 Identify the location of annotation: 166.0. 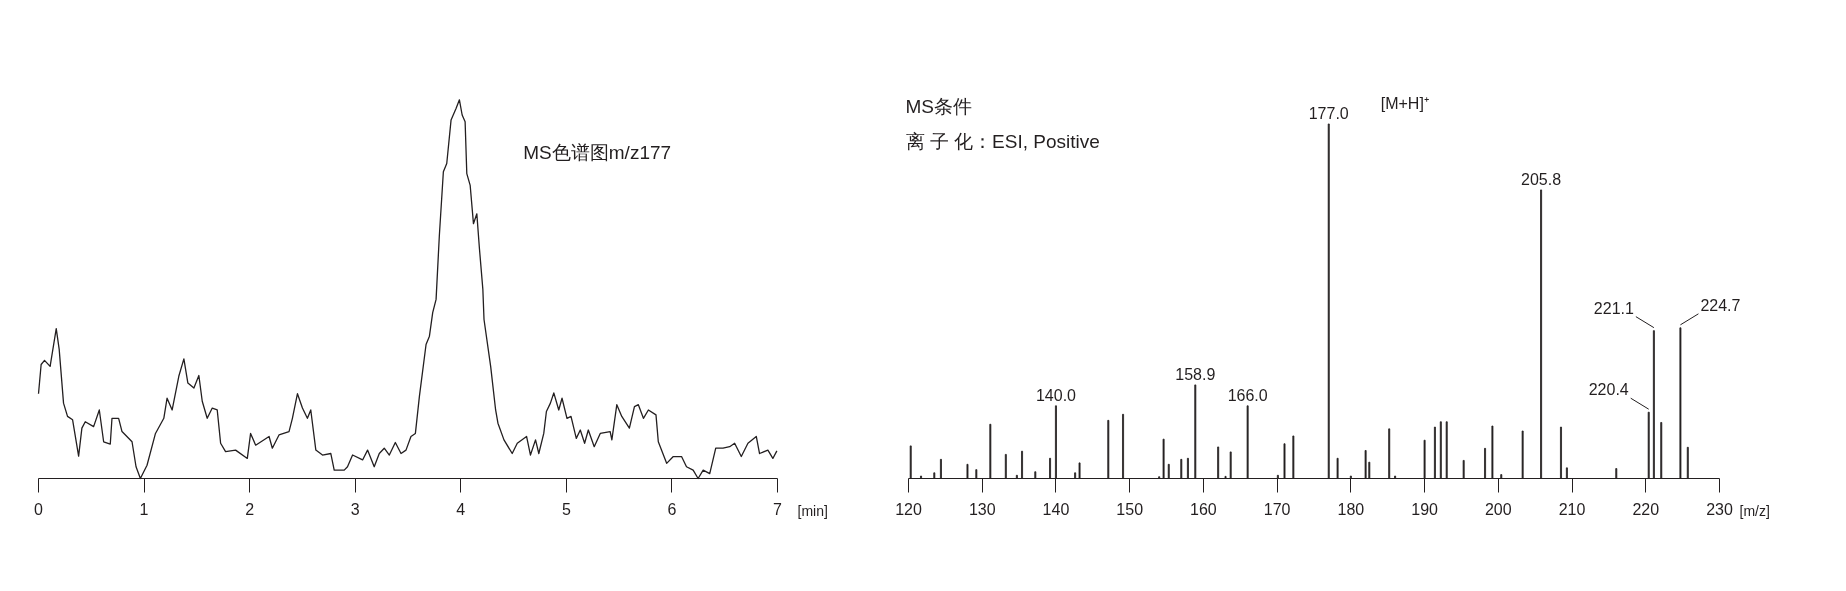
(1247, 395).